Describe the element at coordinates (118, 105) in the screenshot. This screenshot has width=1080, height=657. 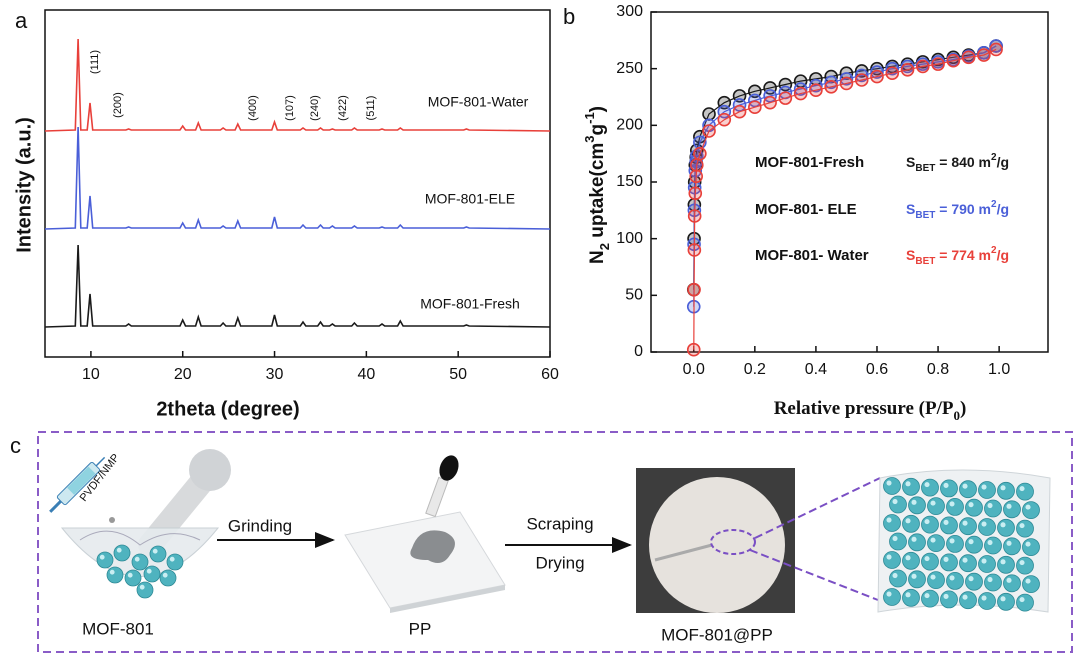
I see `peak-label: (200)` at that location.